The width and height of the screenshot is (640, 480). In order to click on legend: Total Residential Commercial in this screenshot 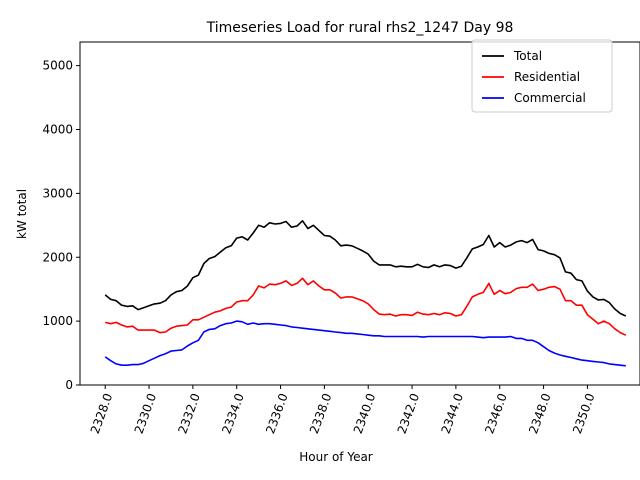, I will do `click(542, 76)`.